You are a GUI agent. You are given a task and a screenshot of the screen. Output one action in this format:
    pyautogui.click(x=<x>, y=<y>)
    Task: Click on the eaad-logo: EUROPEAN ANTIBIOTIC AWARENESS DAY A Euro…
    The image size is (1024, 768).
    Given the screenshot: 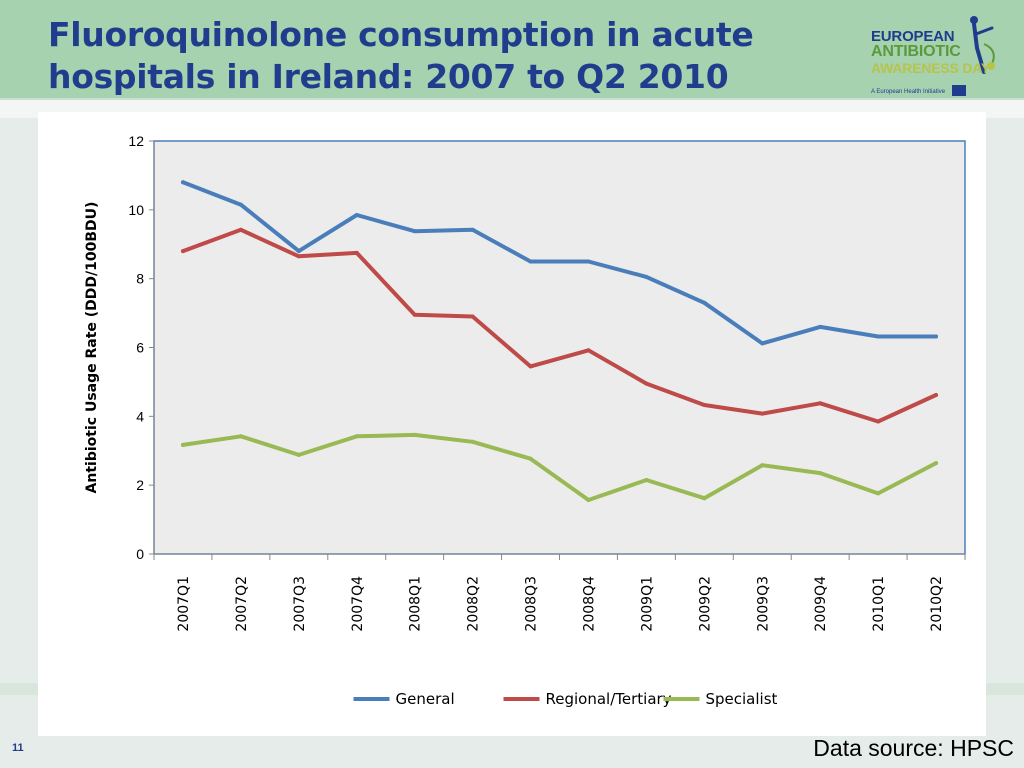 What is the action you would take?
    pyautogui.click(x=943, y=58)
    